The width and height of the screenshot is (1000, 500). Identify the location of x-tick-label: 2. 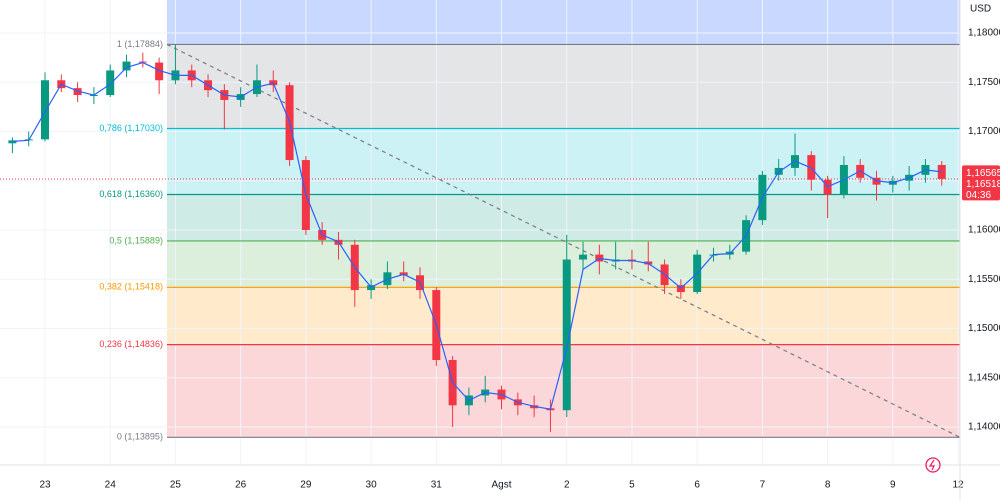
(567, 485).